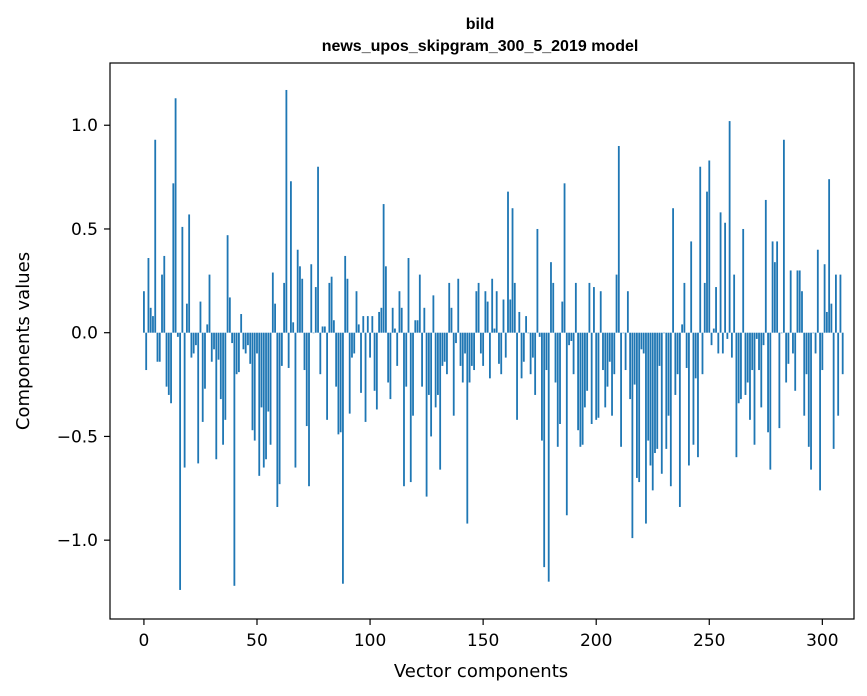 The width and height of the screenshot is (867, 696). I want to click on x-axis-label: Vector components, so click(481, 671).